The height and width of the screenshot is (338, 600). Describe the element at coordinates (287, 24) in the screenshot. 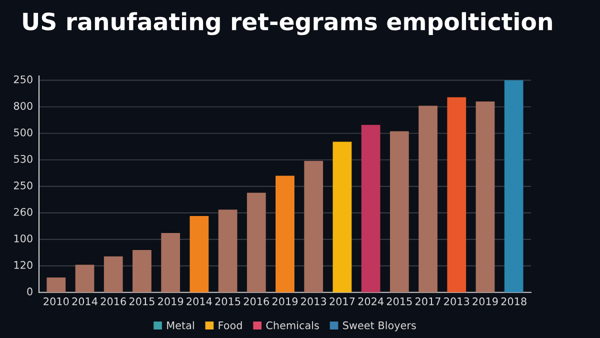

I see `chart-title: US ranufaating ret-egrams empoltiction` at that location.